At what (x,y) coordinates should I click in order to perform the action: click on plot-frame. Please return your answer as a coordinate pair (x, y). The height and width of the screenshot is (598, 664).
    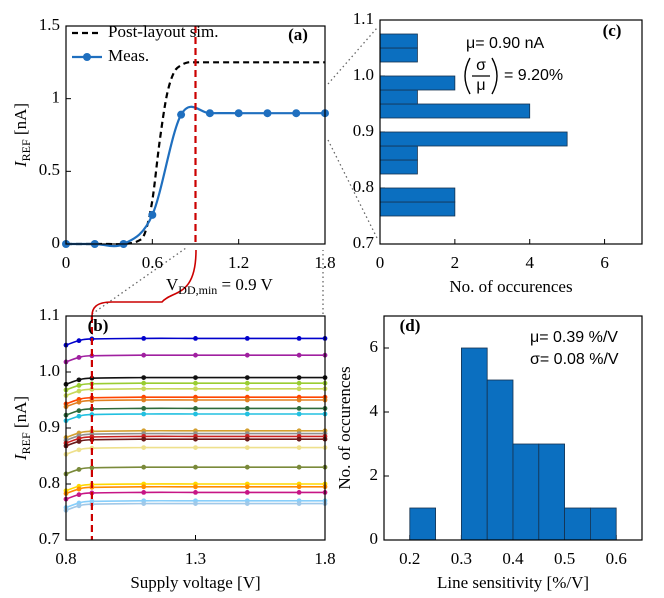
    Looking at the image, I should click on (195, 428).